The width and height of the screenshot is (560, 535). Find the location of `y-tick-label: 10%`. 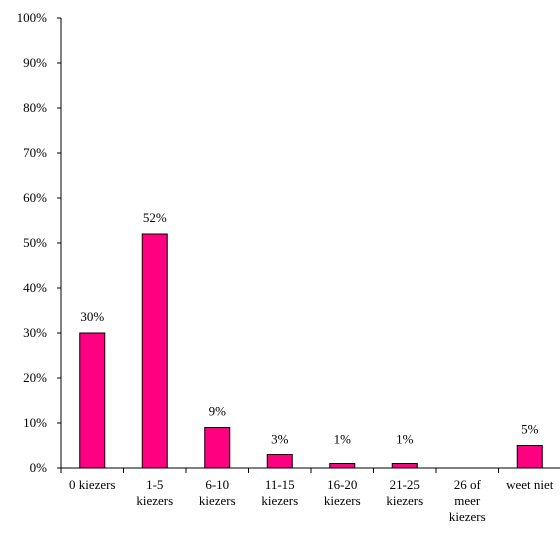

y-tick-label: 10% is located at coordinates (35, 422).